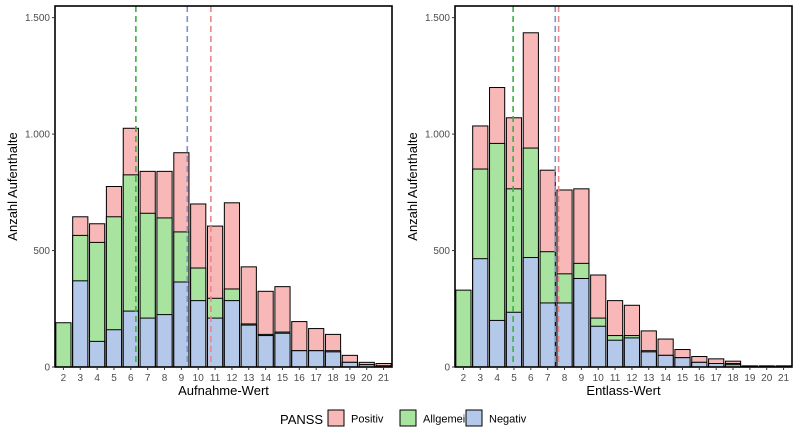 The image size is (800, 433). I want to click on legend-label-allgemein: Allgemein, so click(447, 420).